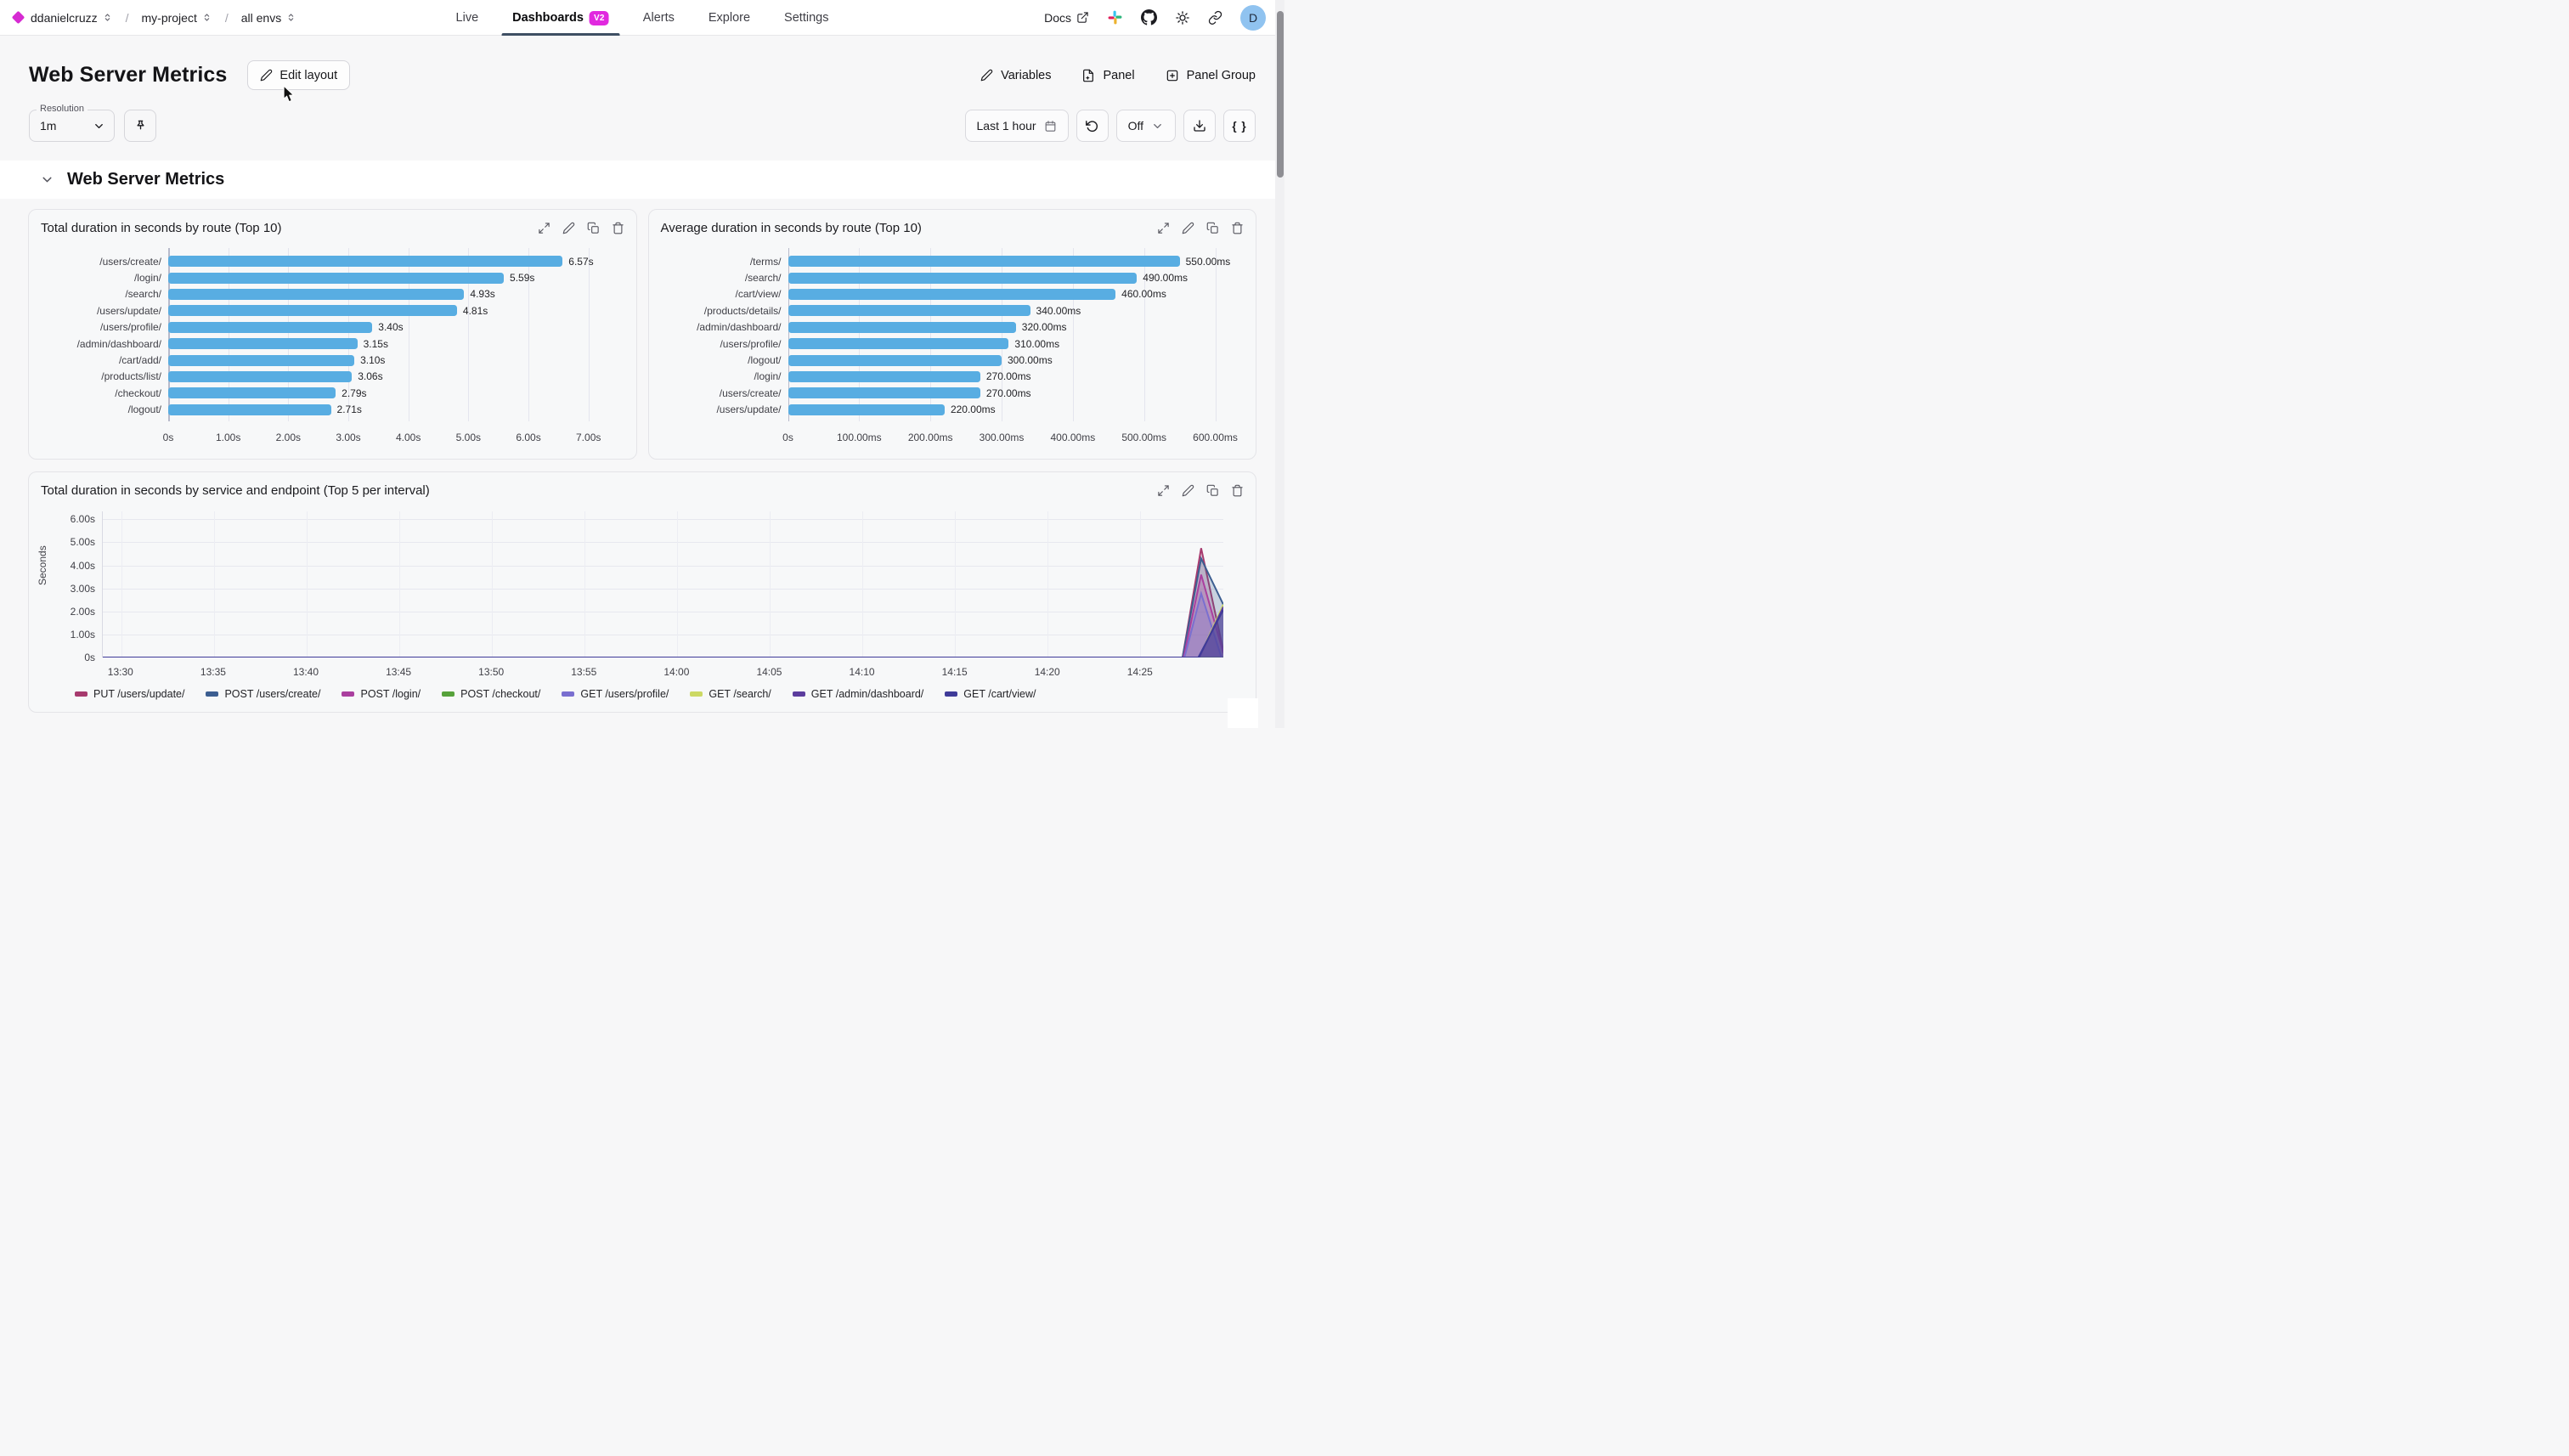  I want to click on legend-item: POST /checkout/, so click(491, 694).